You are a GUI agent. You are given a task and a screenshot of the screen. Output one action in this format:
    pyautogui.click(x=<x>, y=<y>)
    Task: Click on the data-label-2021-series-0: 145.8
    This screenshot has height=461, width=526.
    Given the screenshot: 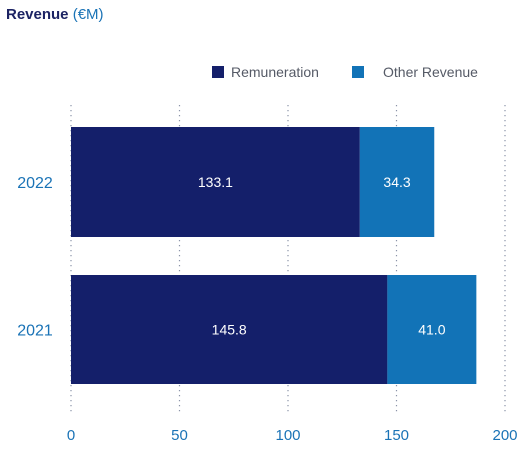 What is the action you would take?
    pyautogui.click(x=229, y=330)
    